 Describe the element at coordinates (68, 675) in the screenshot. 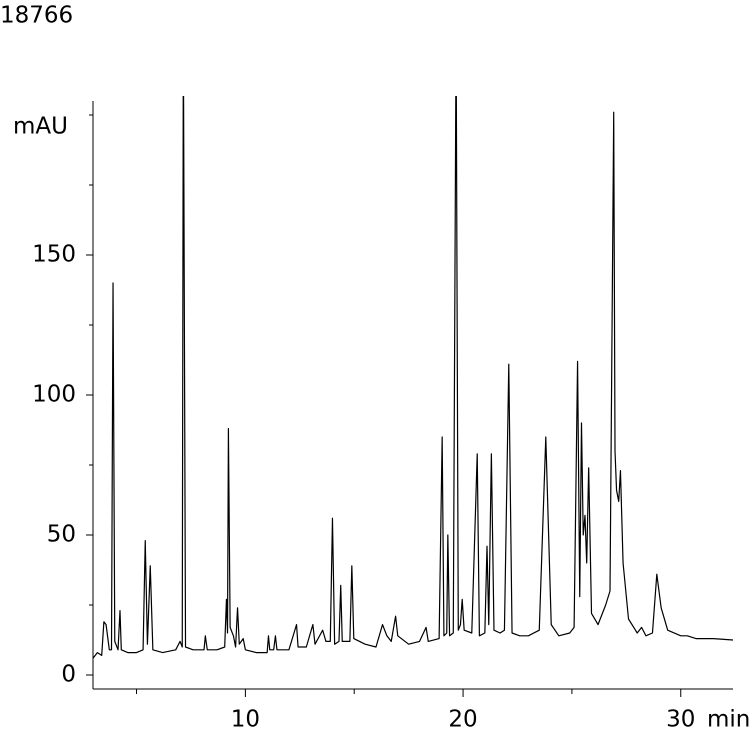

I see `y-tick-label: 0` at that location.